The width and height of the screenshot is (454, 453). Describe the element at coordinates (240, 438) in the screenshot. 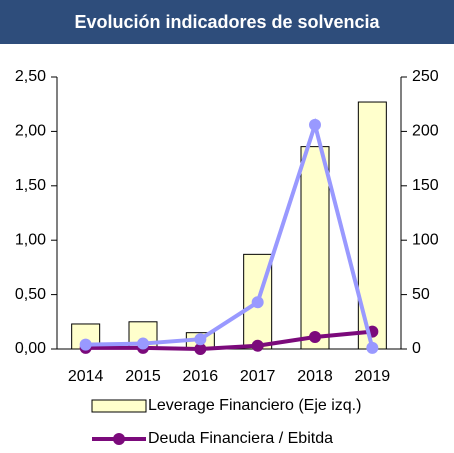

I see `legend-label: Deuda Financiera / Ebitda` at that location.